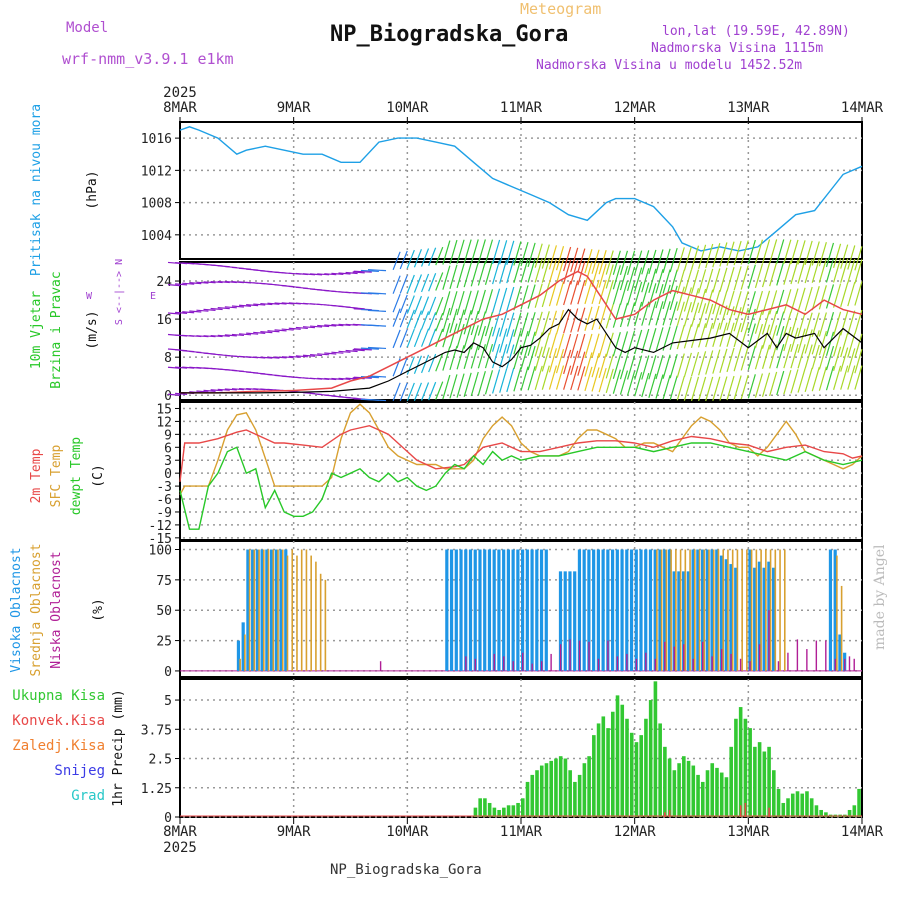 The height and width of the screenshot is (900, 900). I want to click on precip-conv-bar, so click(665, 814).